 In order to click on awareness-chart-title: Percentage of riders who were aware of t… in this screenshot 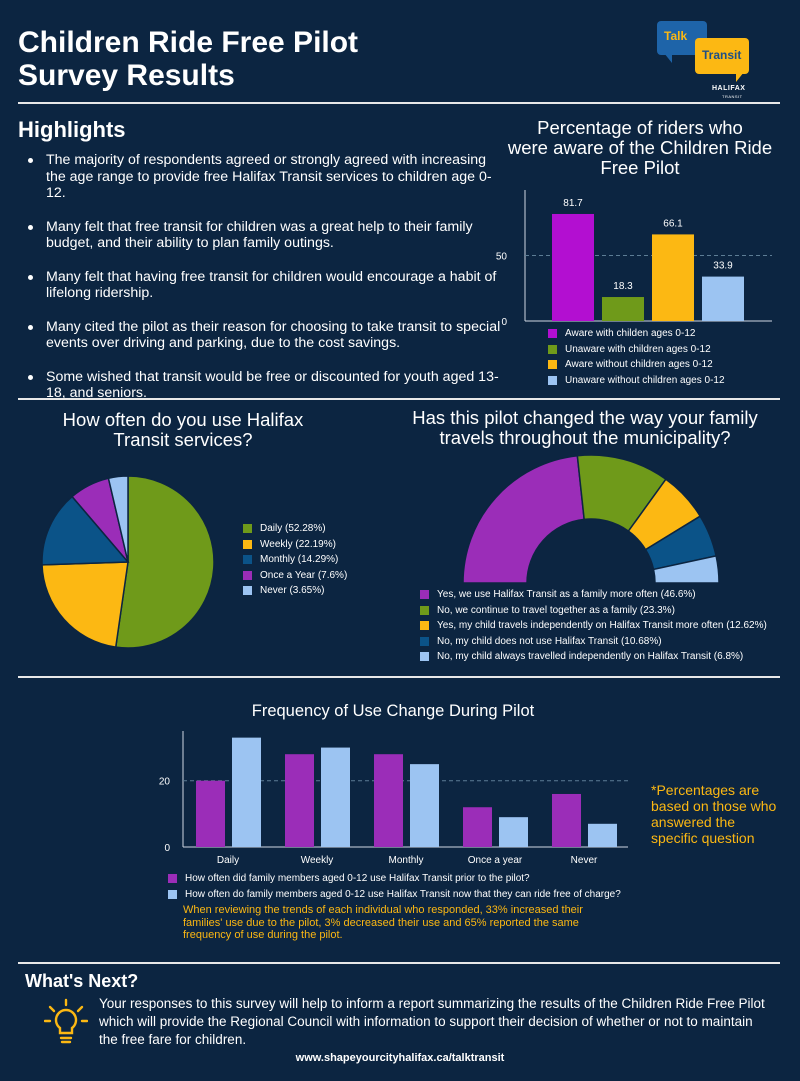, I will do `click(640, 147)`.